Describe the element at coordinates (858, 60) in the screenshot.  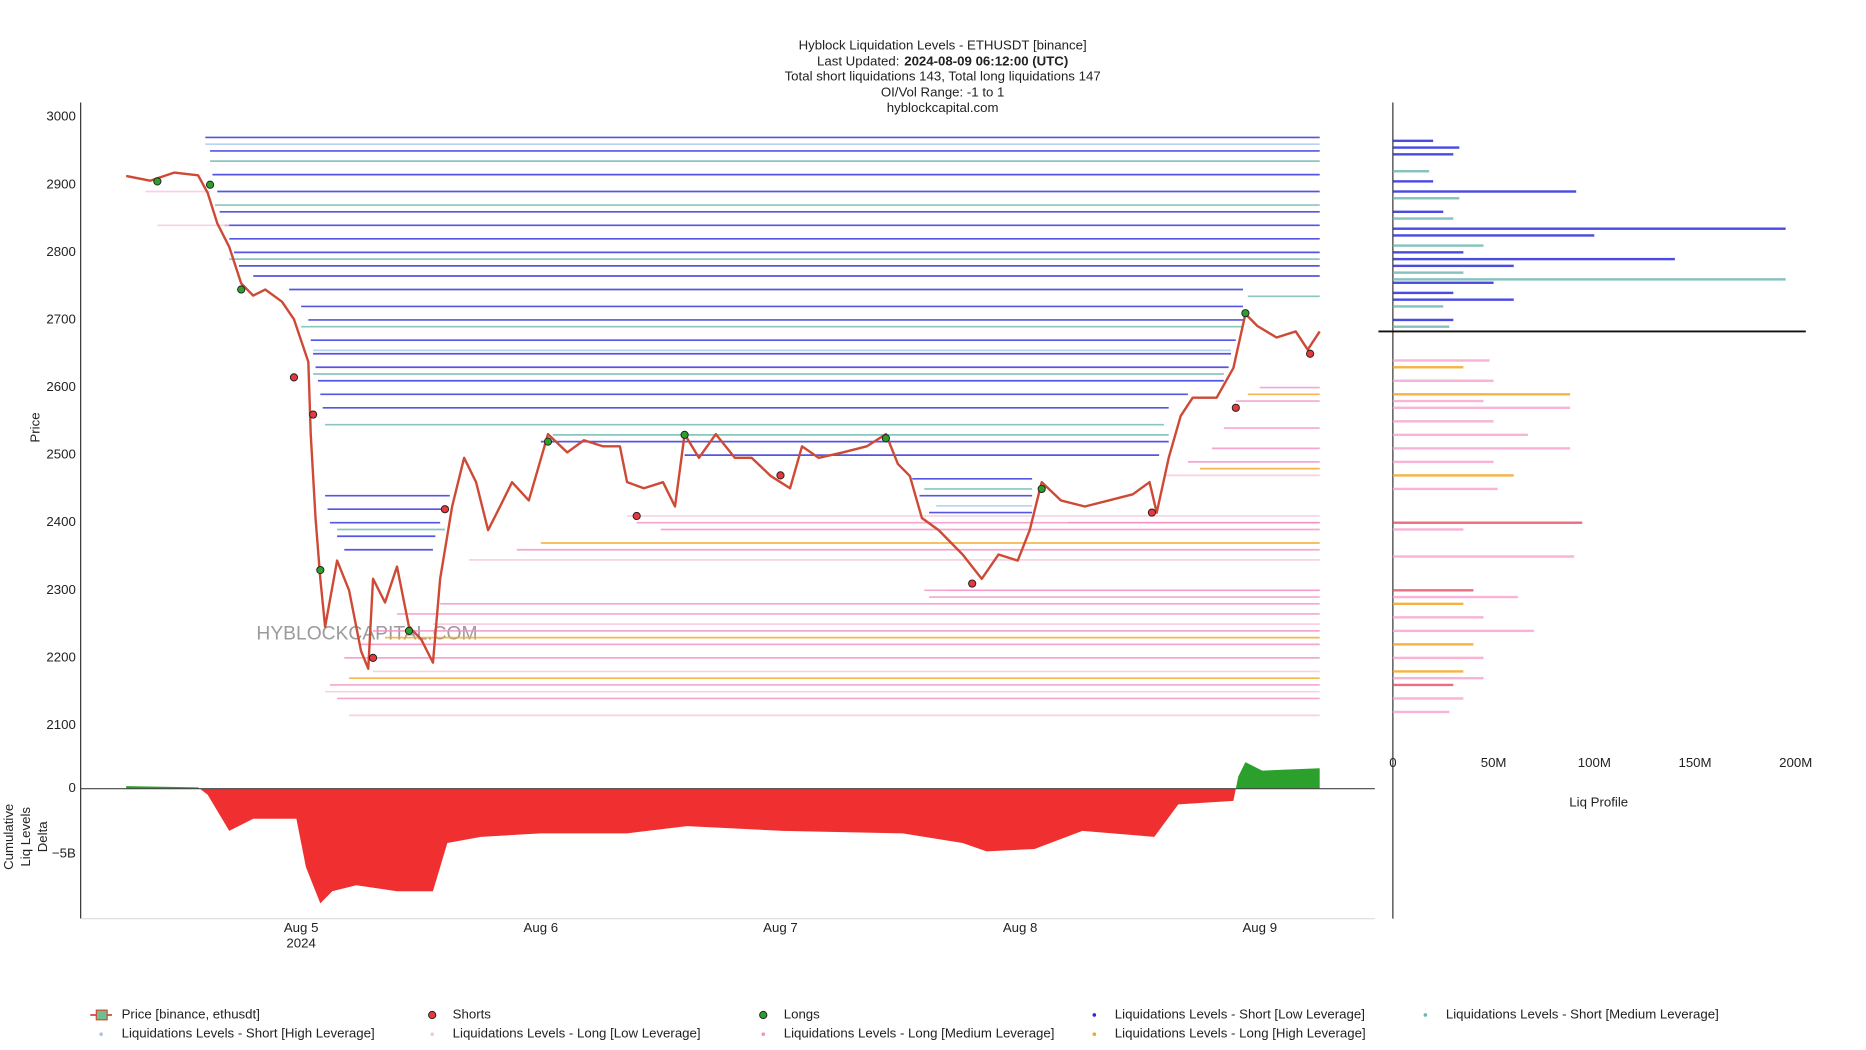
I see `last-updated-label: Last Updated:` at that location.